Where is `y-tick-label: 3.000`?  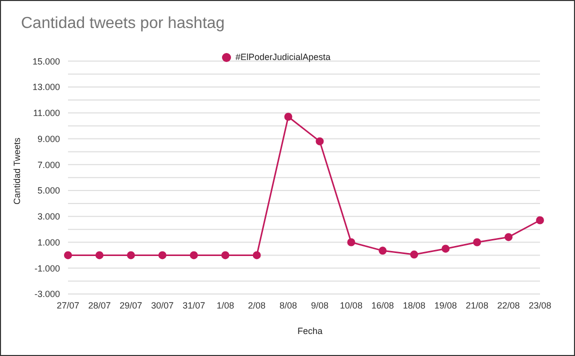
y-tick-label: 3.000 is located at coordinates (48, 217).